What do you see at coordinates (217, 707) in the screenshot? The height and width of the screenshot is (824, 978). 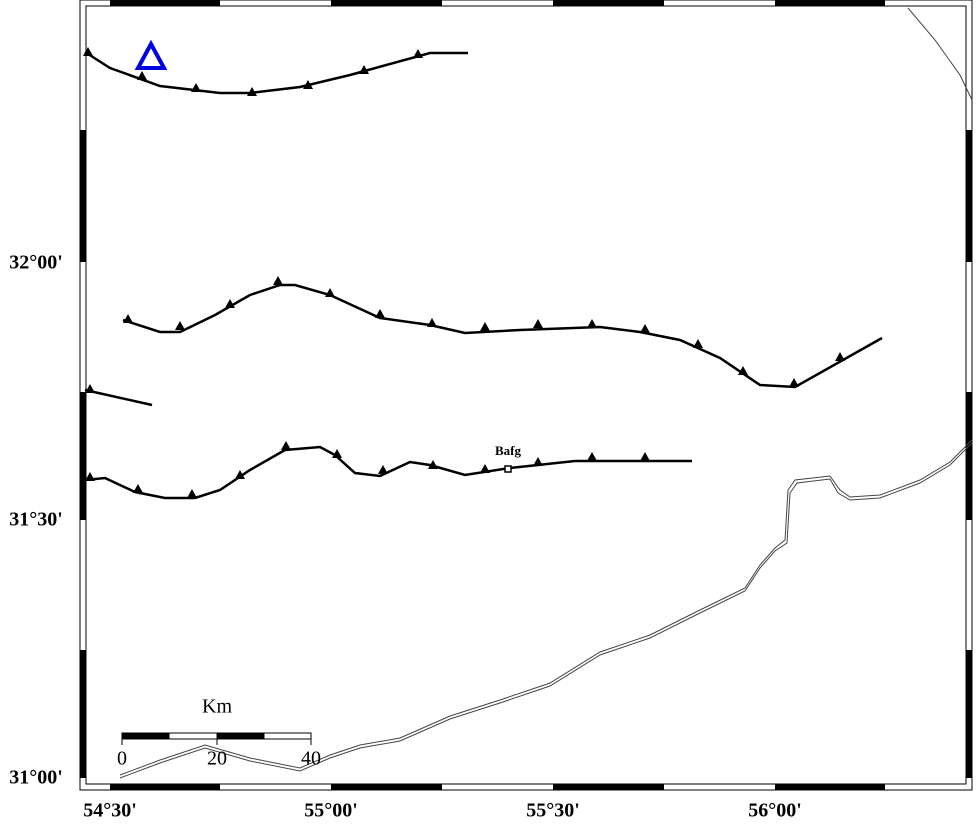 I see `scale-title: Km` at bounding box center [217, 707].